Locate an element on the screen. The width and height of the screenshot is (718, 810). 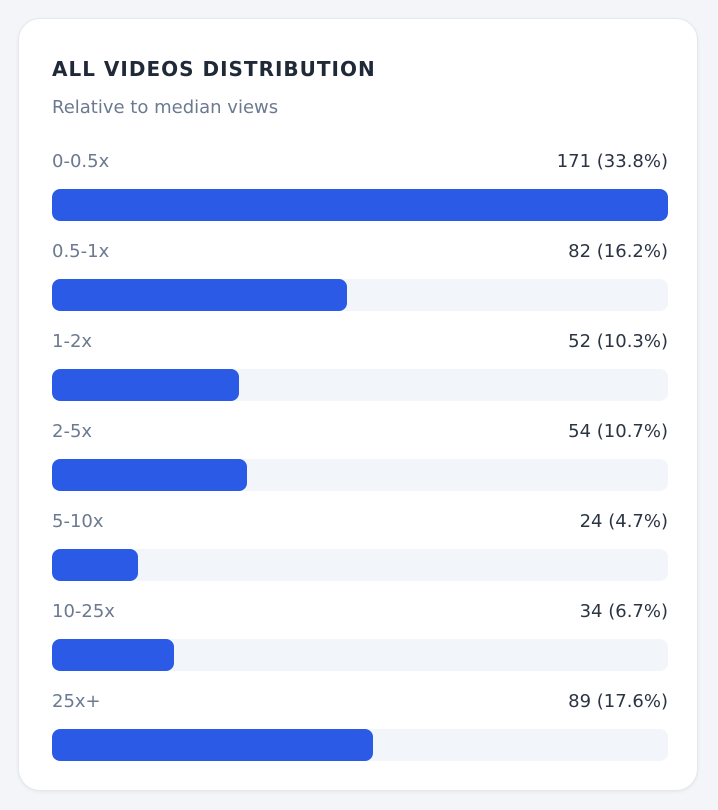
category-label: 2-5x is located at coordinates (72, 431).